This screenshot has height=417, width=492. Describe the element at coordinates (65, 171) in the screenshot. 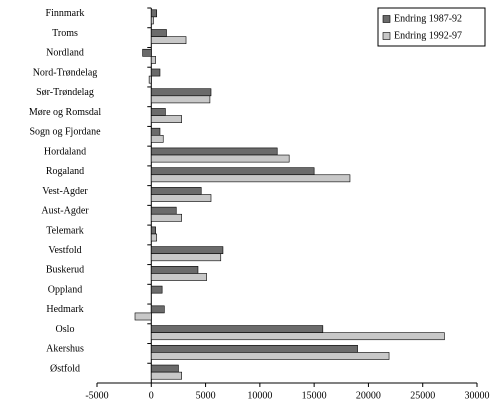

I see `y-tick-label: Rogaland` at that location.